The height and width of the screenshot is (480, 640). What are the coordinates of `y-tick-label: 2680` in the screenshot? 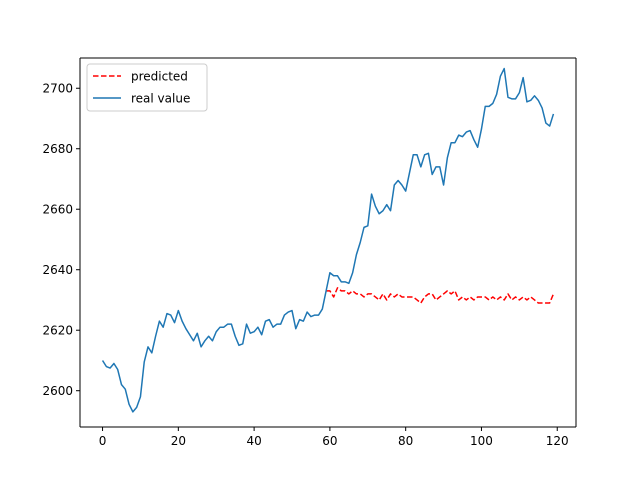 It's located at (57, 149).